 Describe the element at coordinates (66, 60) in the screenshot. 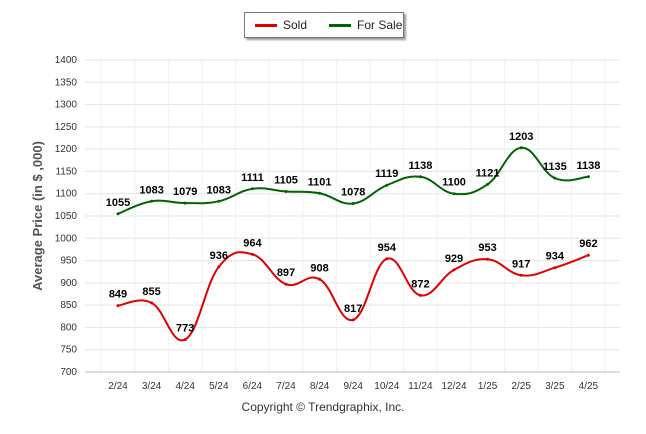

I see `y-tick-label: 1400` at that location.